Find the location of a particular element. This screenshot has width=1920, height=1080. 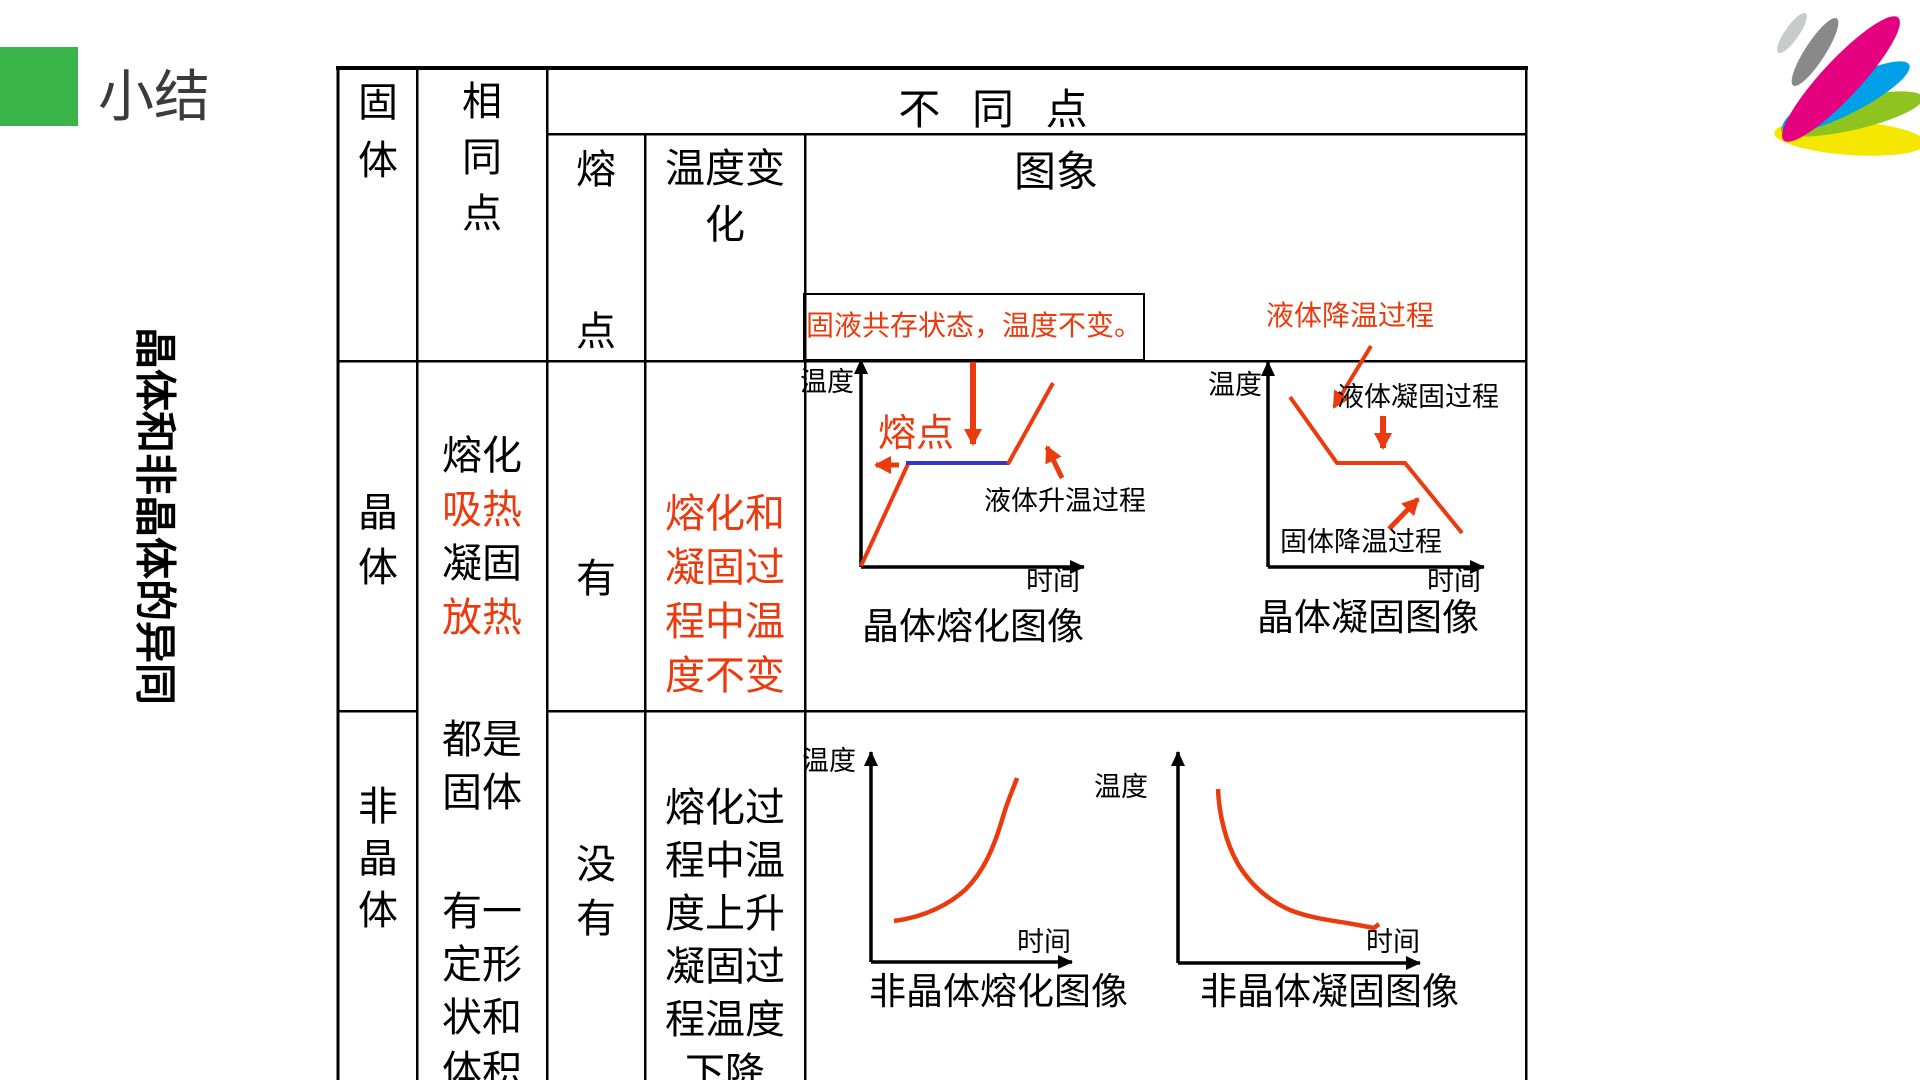

melting-point-label: 熔点 is located at coordinates (916, 434).